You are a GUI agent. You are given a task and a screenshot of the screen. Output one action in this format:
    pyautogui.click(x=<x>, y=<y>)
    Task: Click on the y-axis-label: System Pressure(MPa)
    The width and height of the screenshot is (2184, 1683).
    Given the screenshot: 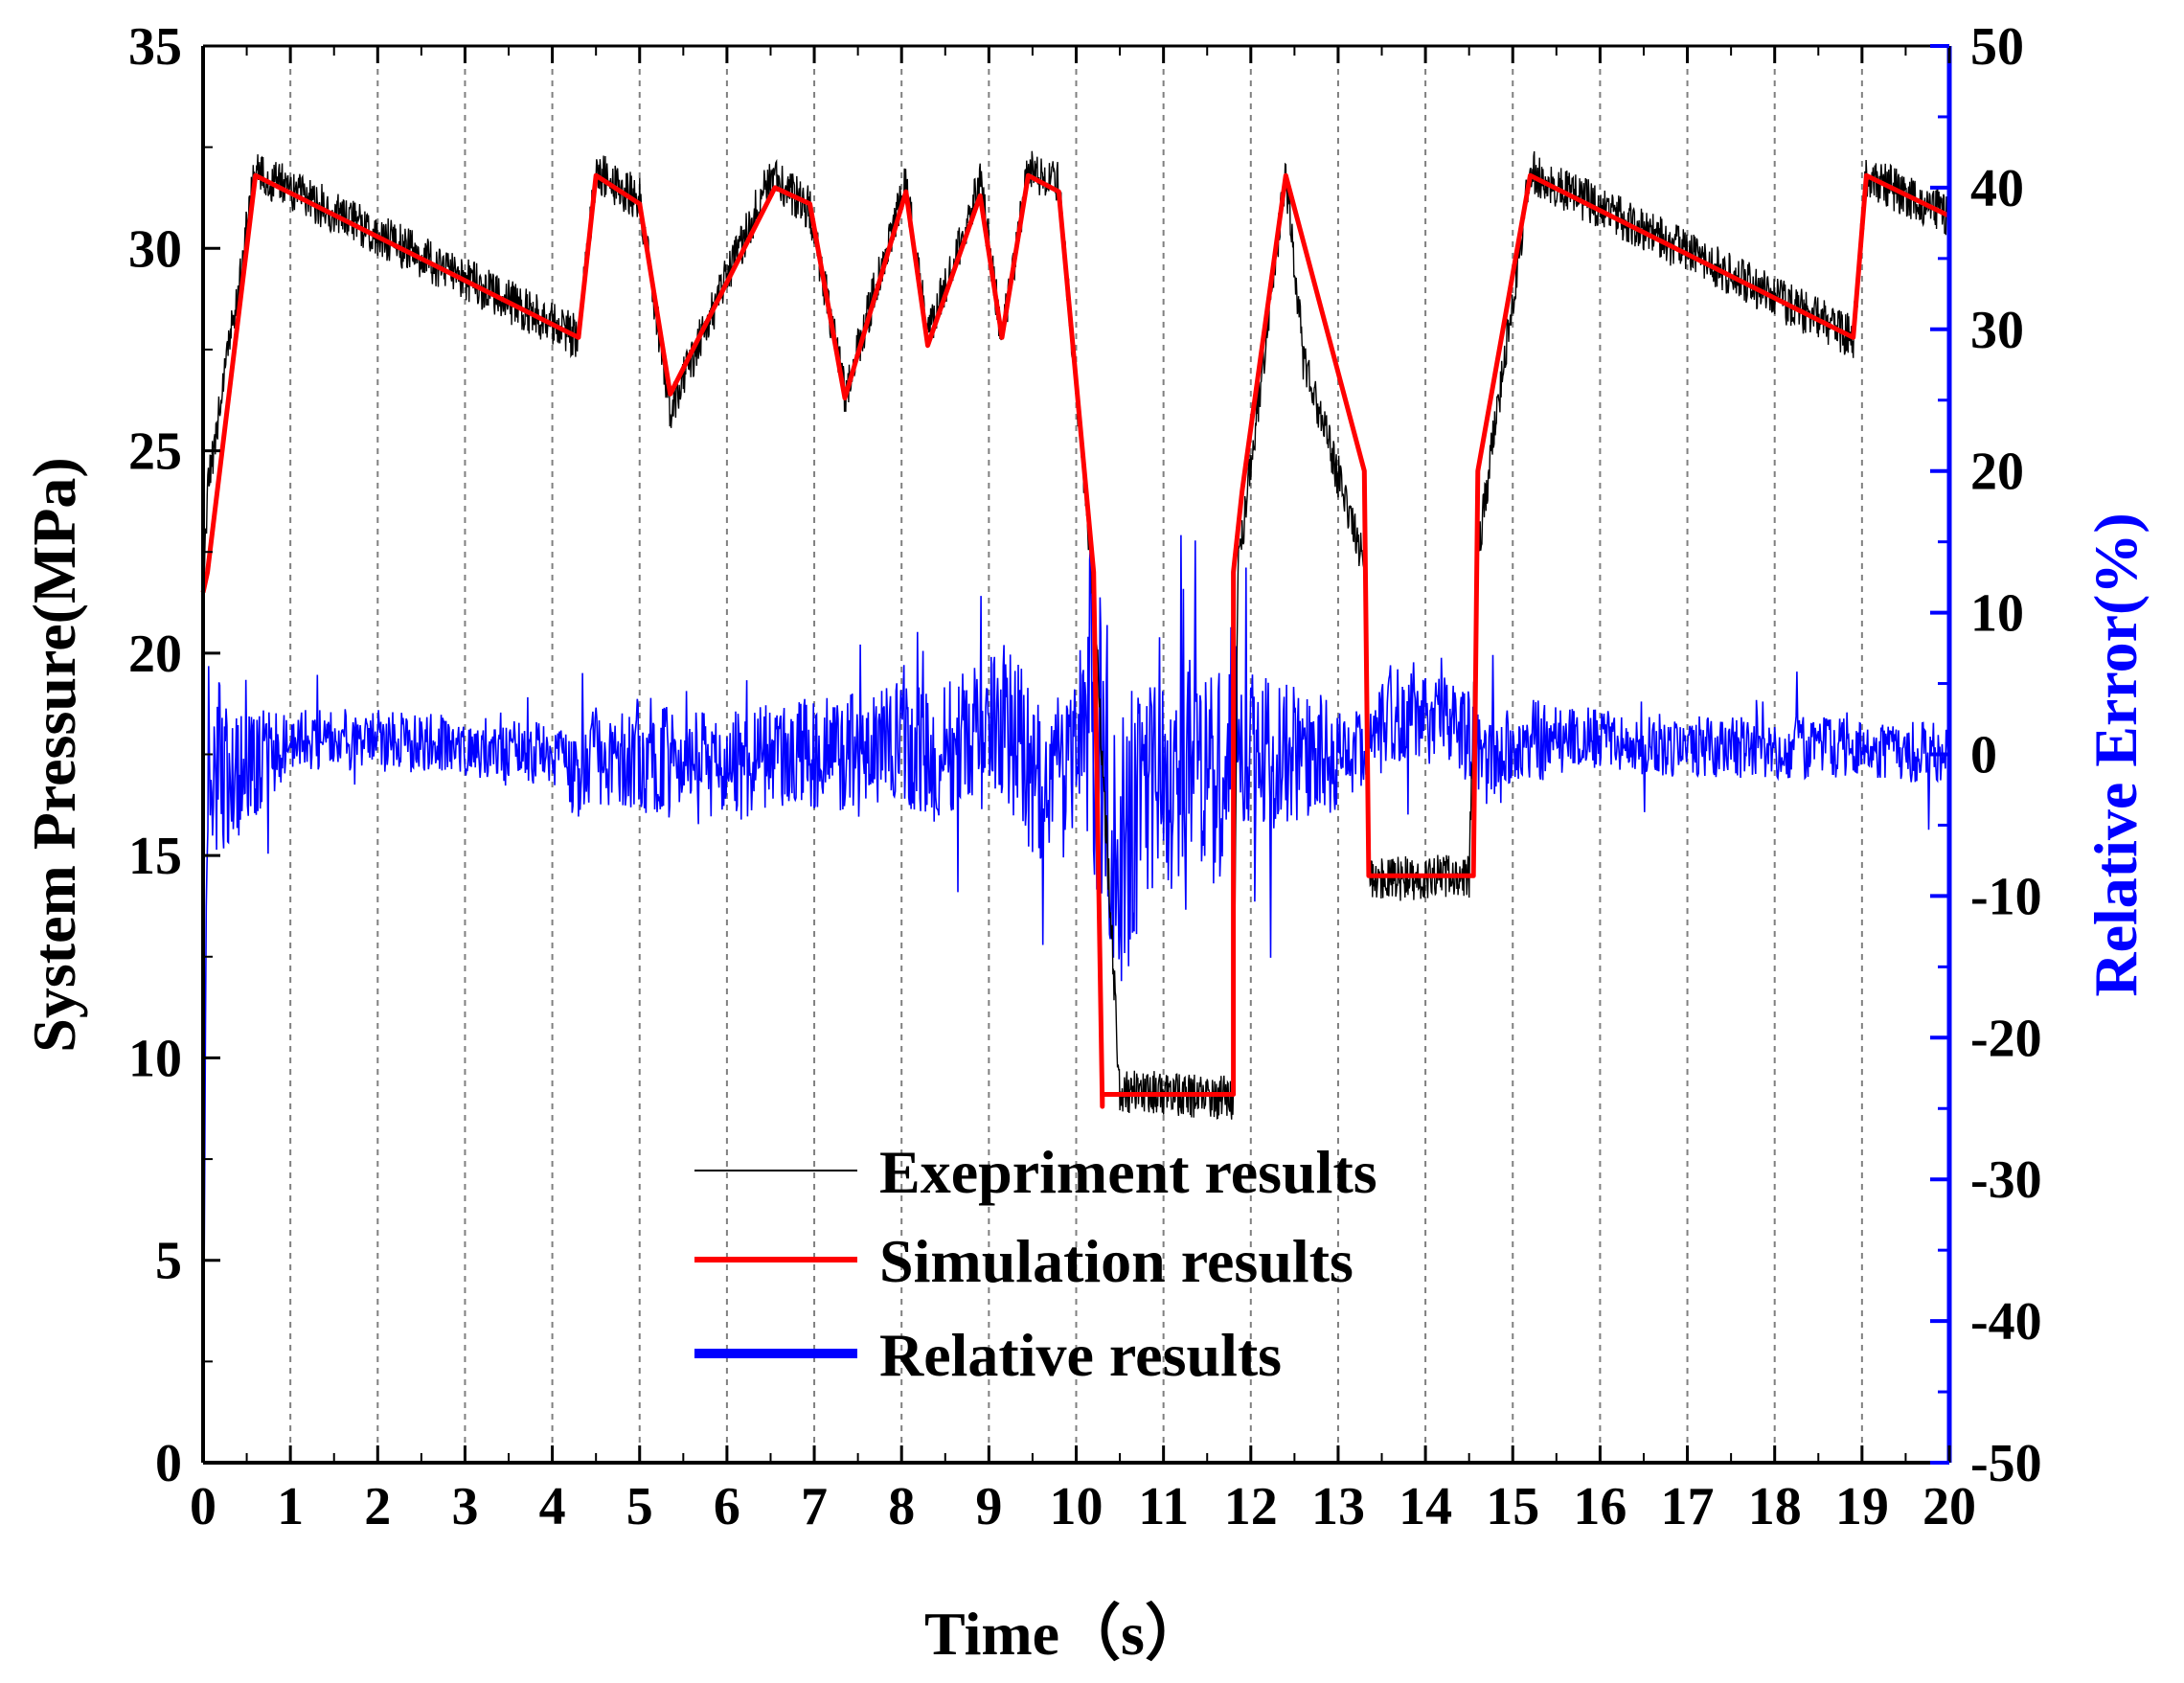 What is the action you would take?
    pyautogui.click(x=54, y=754)
    